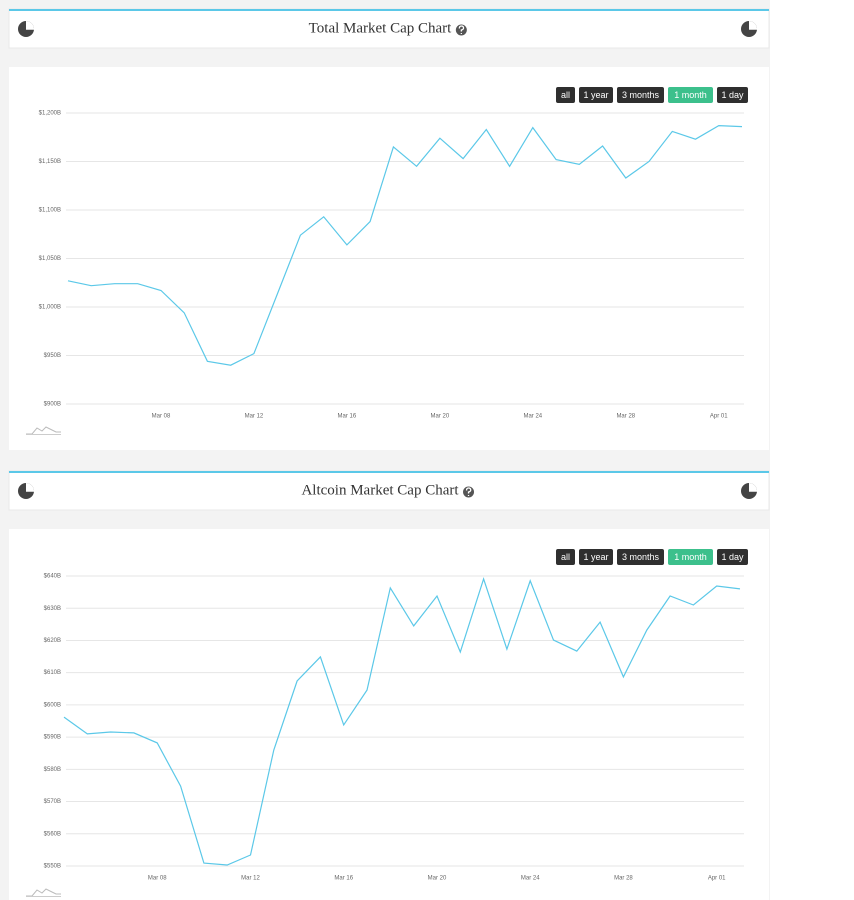  What do you see at coordinates (52, 356) in the screenshot?
I see `y-tick-label: $950B` at bounding box center [52, 356].